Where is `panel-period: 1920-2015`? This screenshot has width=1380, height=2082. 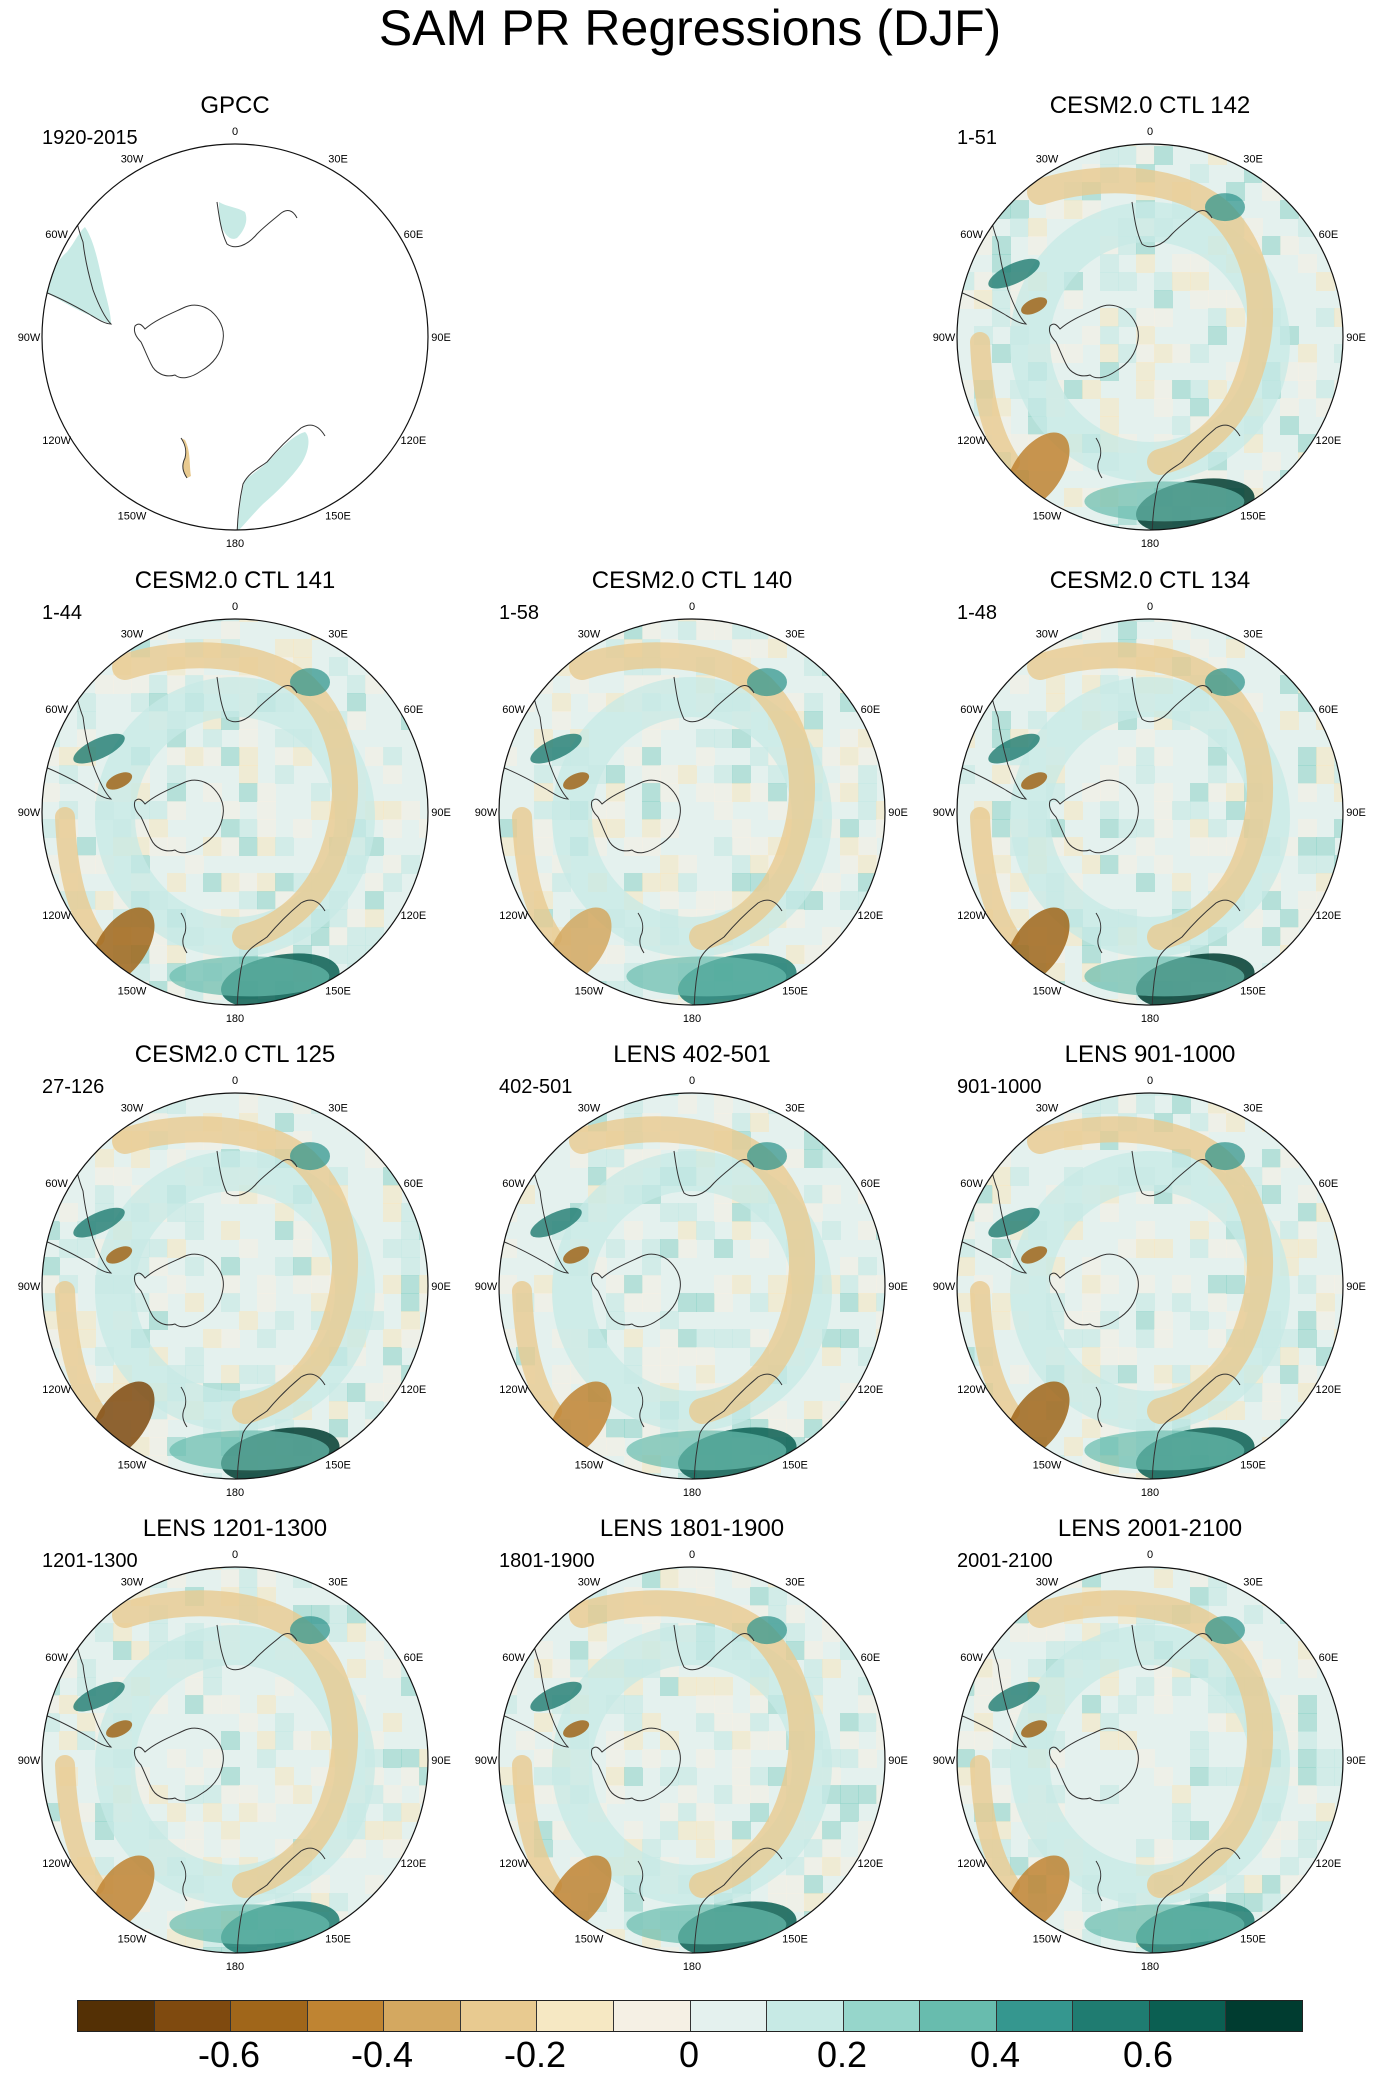
panel-period: 1920-2015 is located at coordinates (90, 138).